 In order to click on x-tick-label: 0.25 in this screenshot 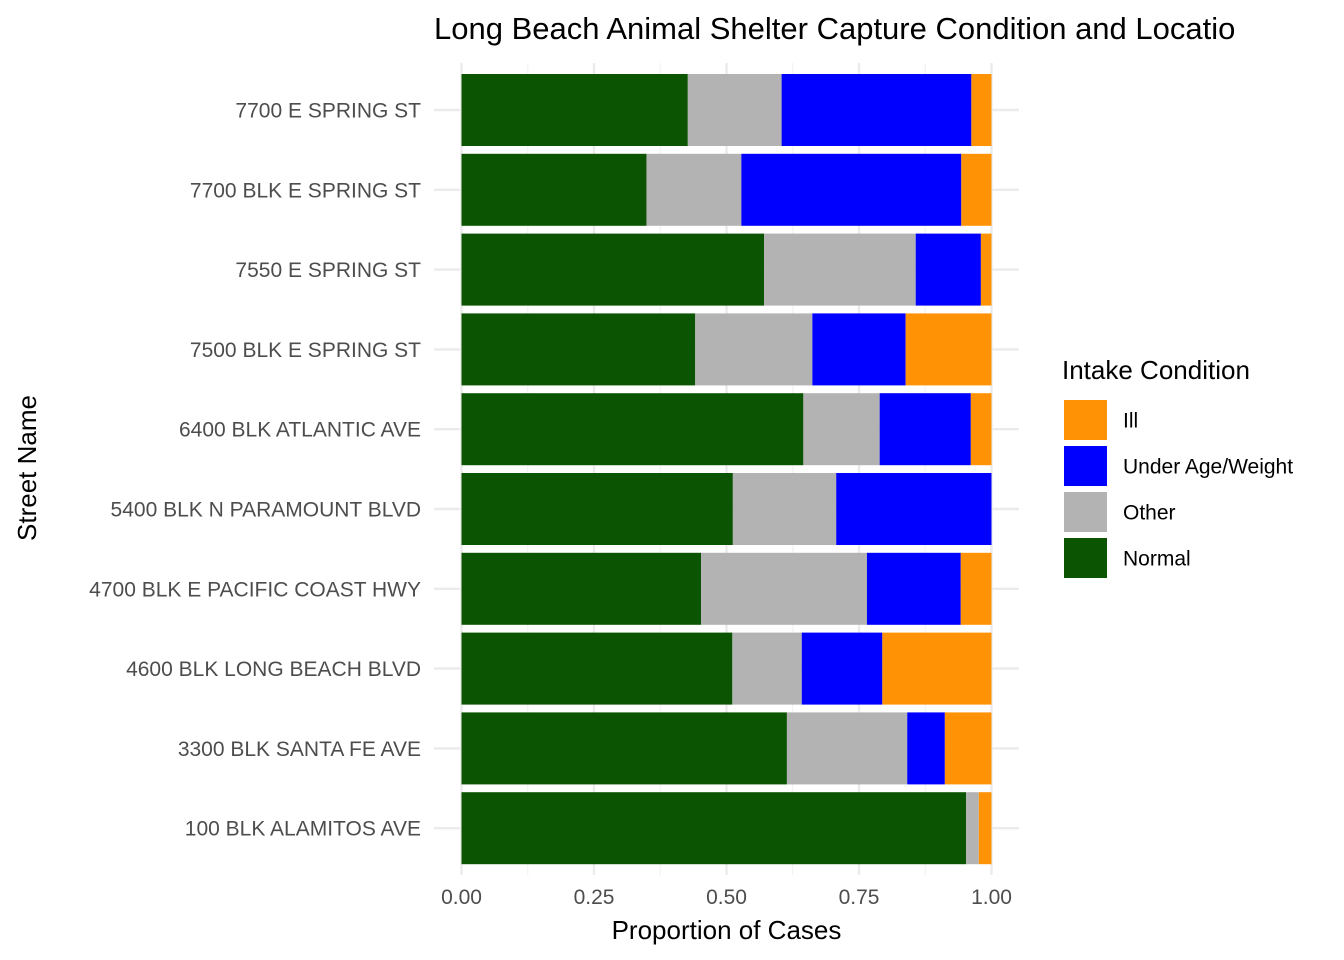, I will do `click(594, 897)`.